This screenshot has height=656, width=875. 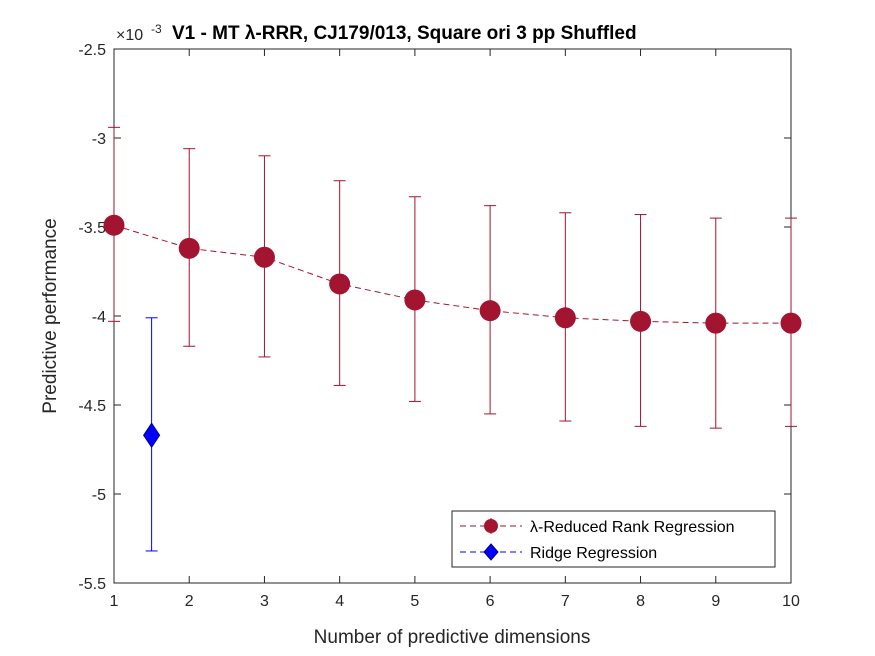 What do you see at coordinates (99, 495) in the screenshot?
I see `y-tick-label: -5` at bounding box center [99, 495].